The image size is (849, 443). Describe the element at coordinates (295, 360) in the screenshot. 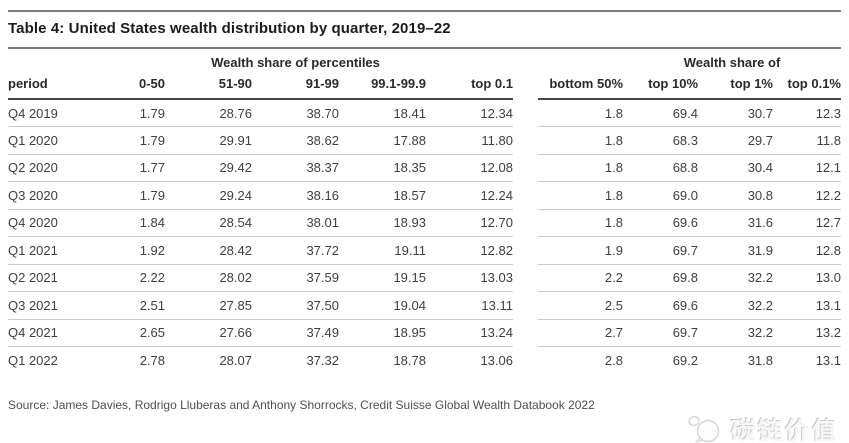

I see `value-cell: 37.32` at that location.